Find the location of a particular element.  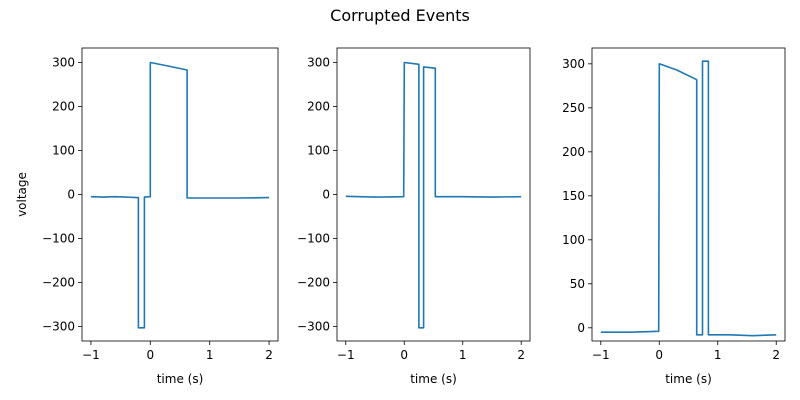

figure-title: Corrupted Events is located at coordinates (400, 15).